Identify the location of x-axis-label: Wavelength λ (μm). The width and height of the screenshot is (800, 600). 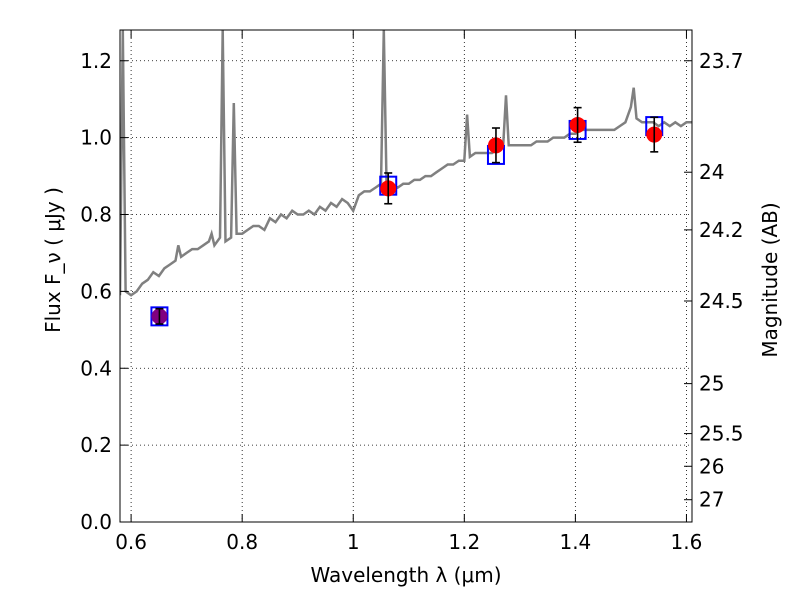
(405, 575).